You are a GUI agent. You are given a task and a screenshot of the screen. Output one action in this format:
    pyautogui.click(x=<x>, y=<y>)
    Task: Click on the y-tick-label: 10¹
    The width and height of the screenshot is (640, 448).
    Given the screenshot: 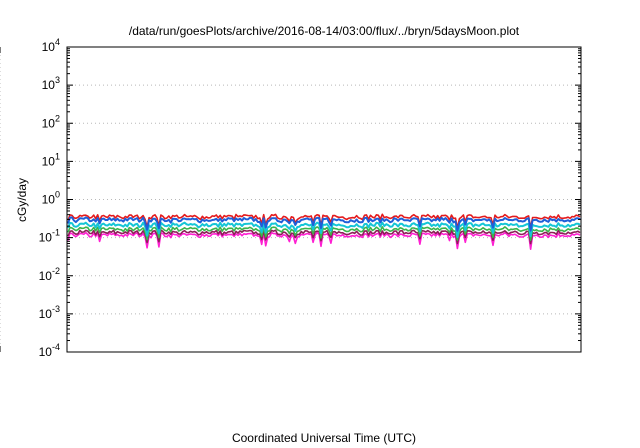 What is the action you would take?
    pyautogui.click(x=51, y=159)
    